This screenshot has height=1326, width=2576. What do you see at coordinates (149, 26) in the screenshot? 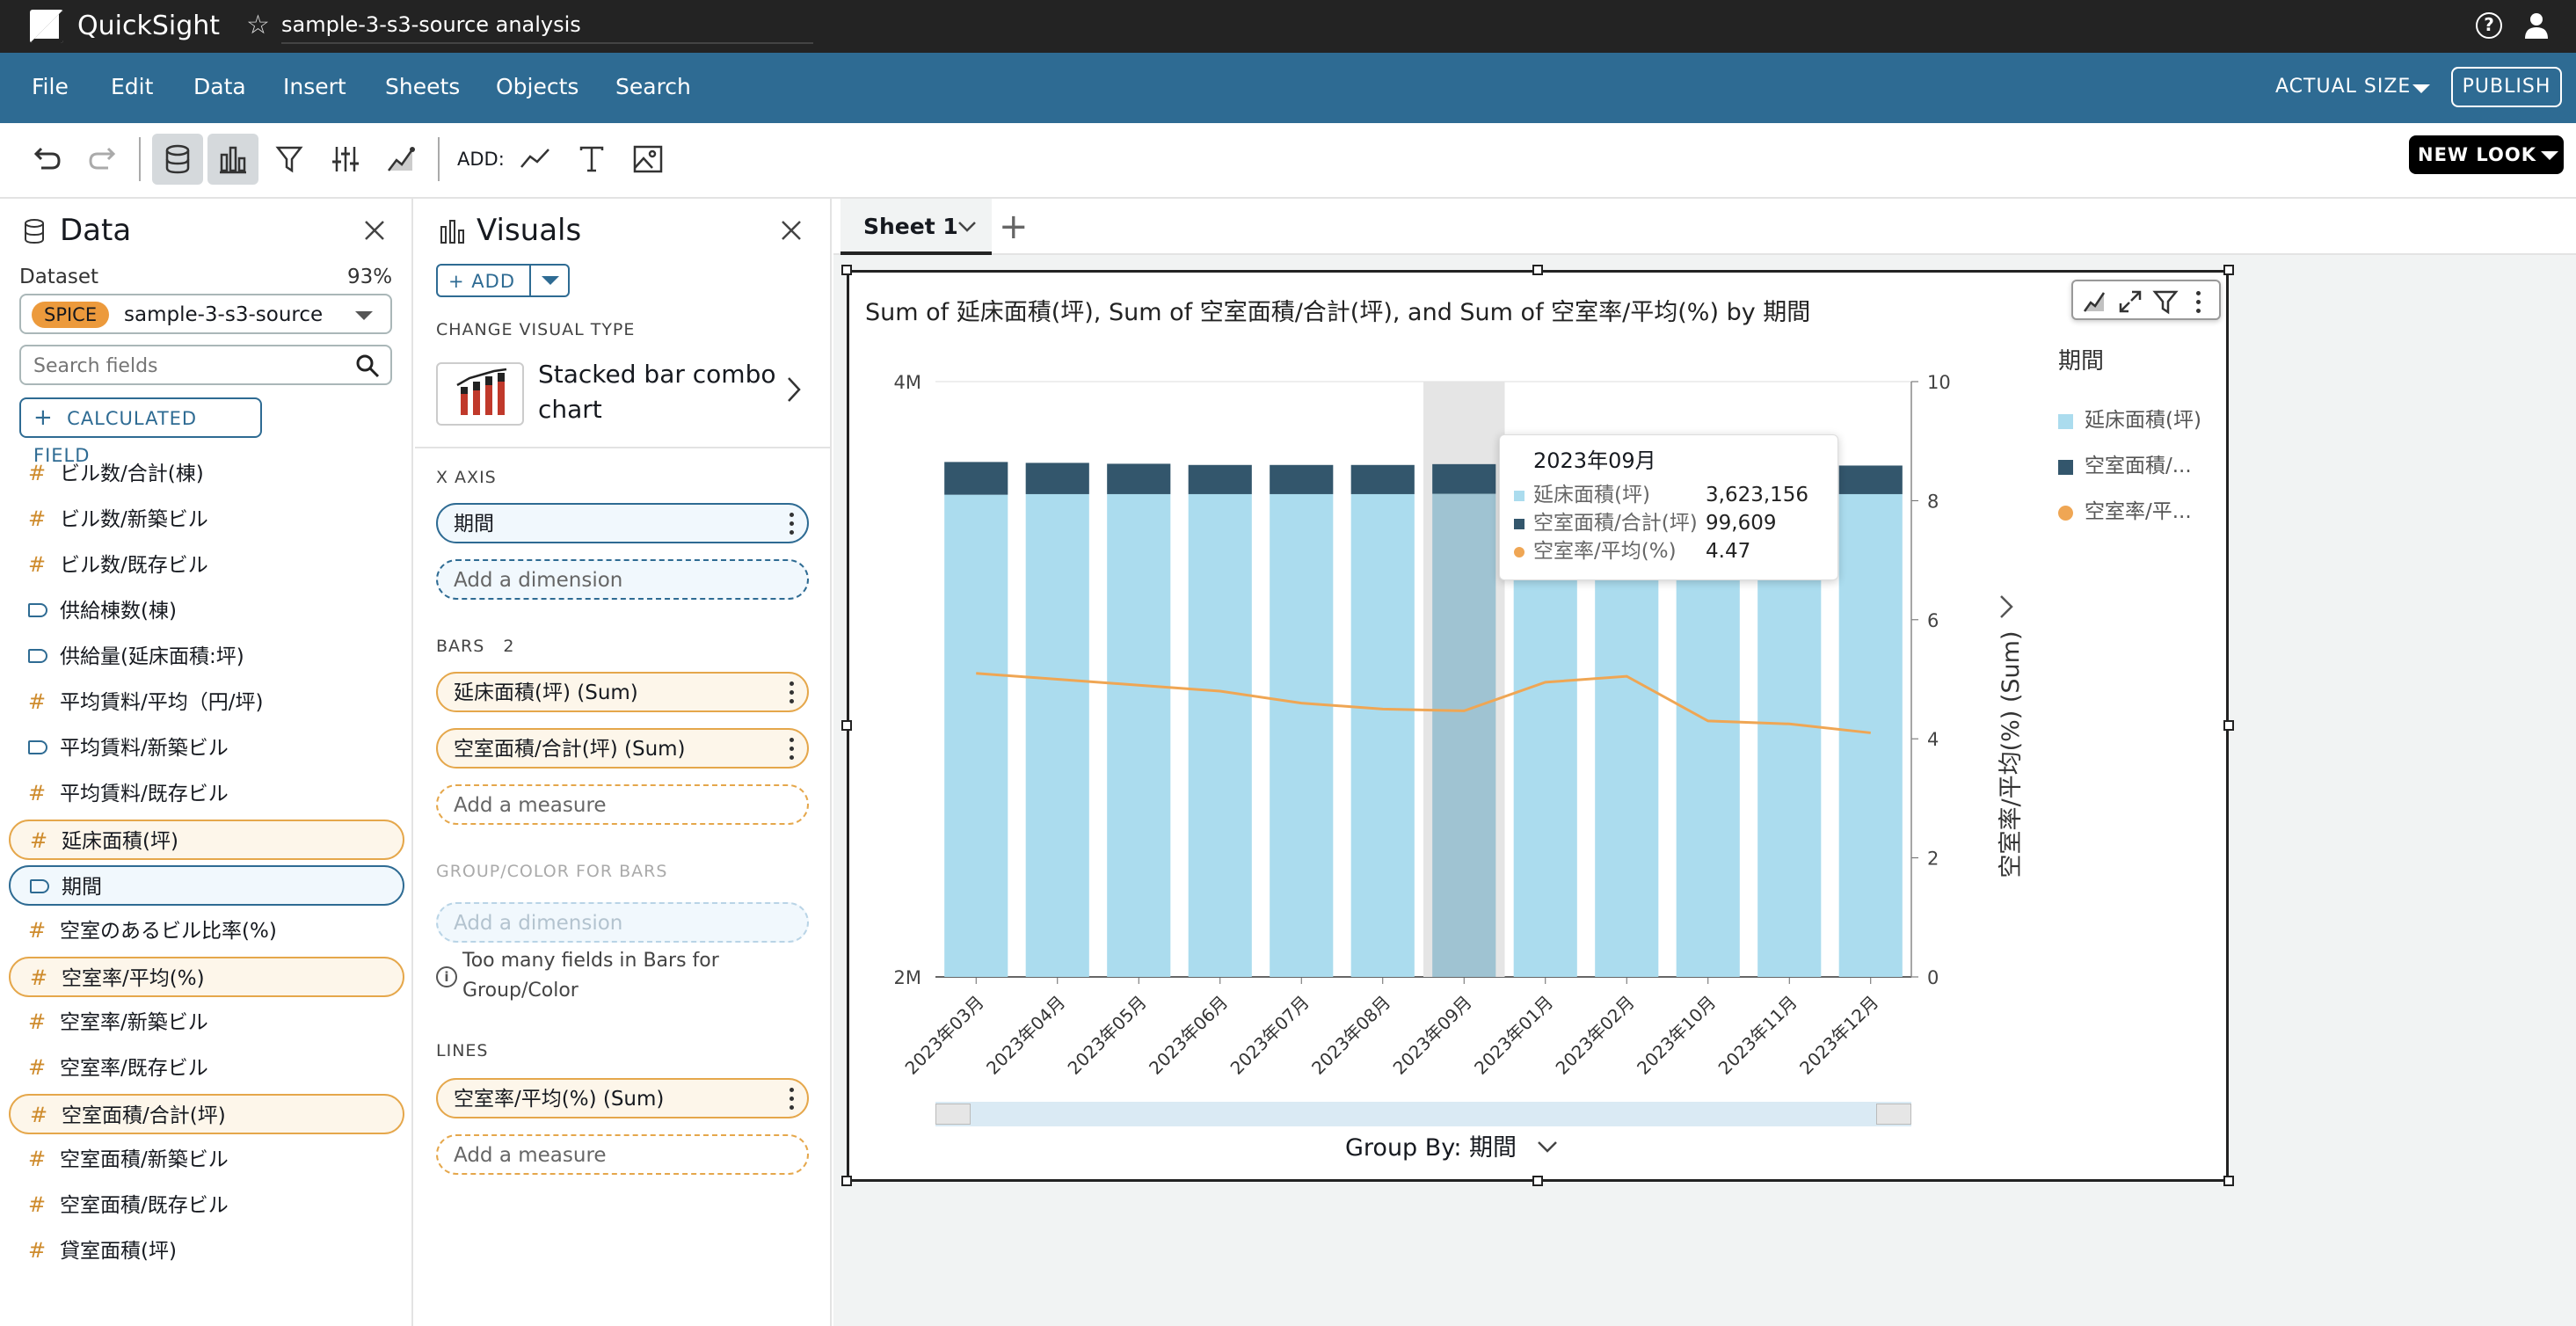
I see `app-name: QuickSight` at bounding box center [149, 26].